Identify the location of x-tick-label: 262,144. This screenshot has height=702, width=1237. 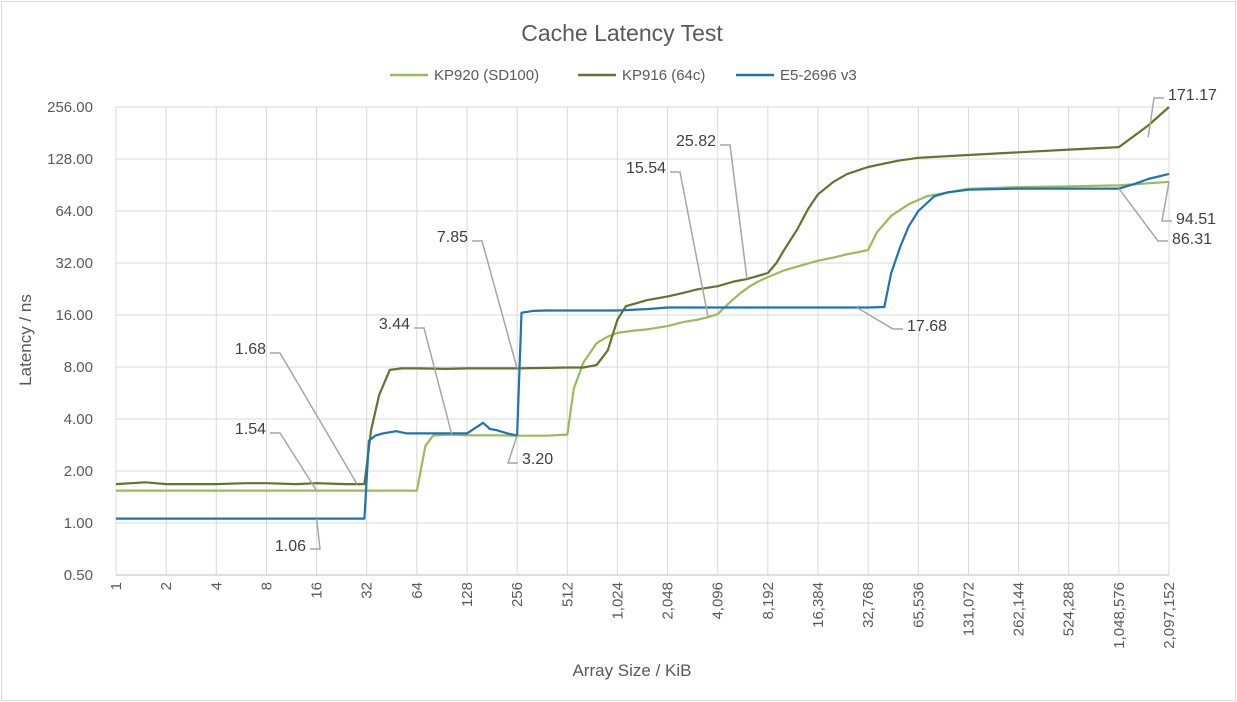
(1019, 609).